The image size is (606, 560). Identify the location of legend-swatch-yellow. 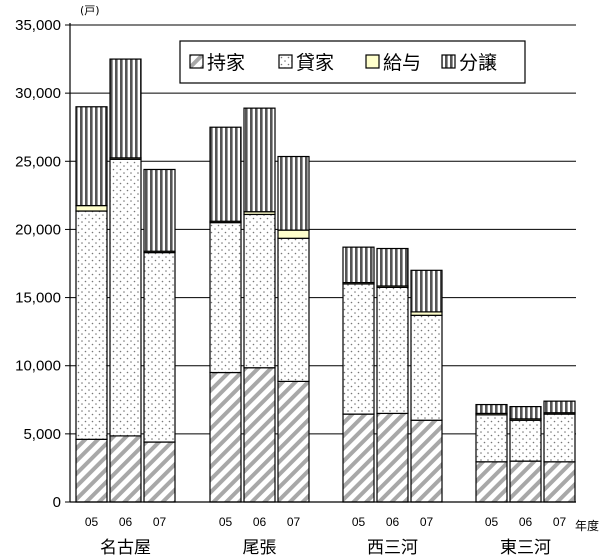
(372, 61).